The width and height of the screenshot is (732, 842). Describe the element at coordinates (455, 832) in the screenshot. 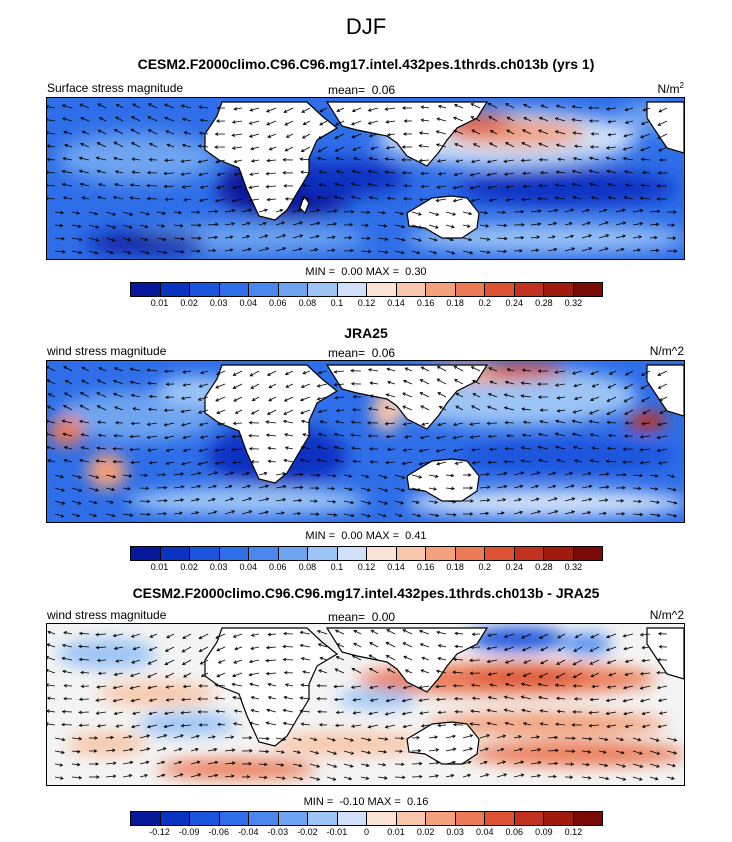

I see `colorbar-tick-label: 0.03` at that location.